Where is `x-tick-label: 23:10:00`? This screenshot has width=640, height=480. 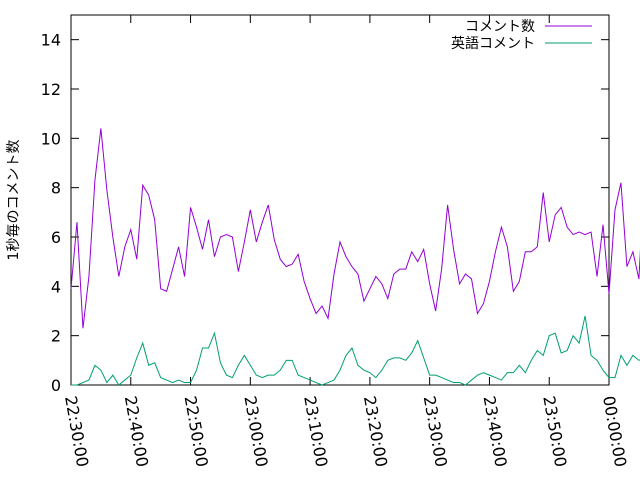 x-tick-label: 23:10:00 is located at coordinates (315, 431).